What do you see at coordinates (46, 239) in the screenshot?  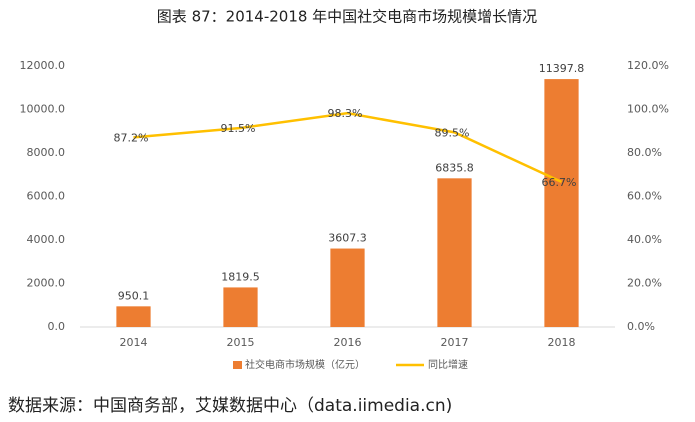 I see `y-tick-label: 4000.0` at bounding box center [46, 239].